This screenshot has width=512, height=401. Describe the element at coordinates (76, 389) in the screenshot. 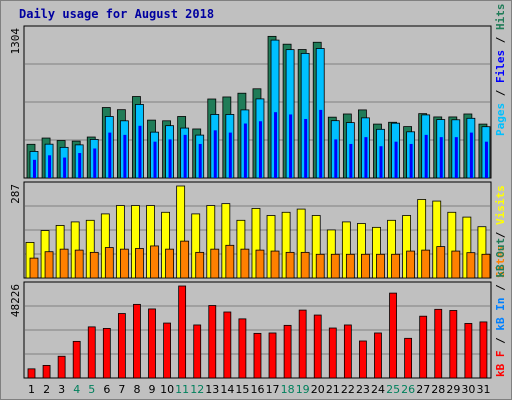

I see `x-tick-label: 4` at that location.